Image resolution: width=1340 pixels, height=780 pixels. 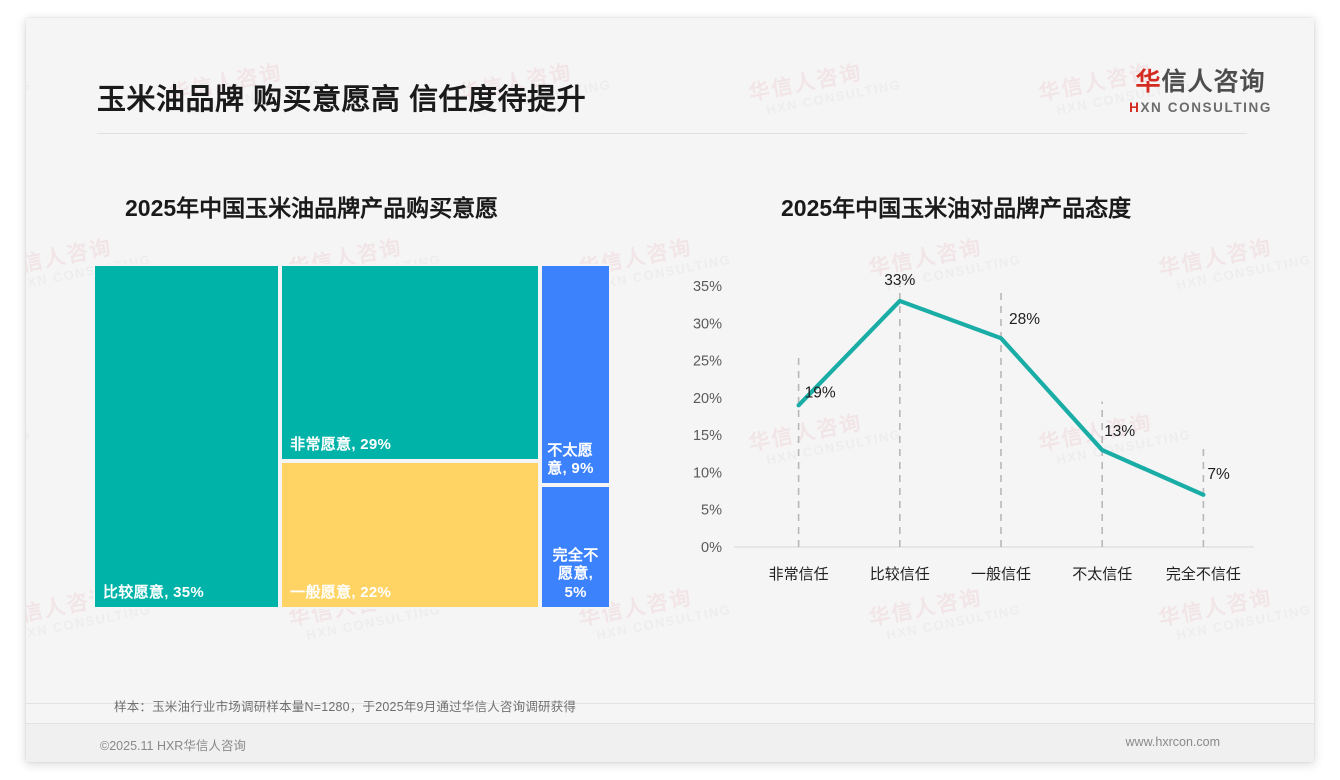 What do you see at coordinates (820, 392) in the screenshot?
I see `data-point-label: 19%` at bounding box center [820, 392].